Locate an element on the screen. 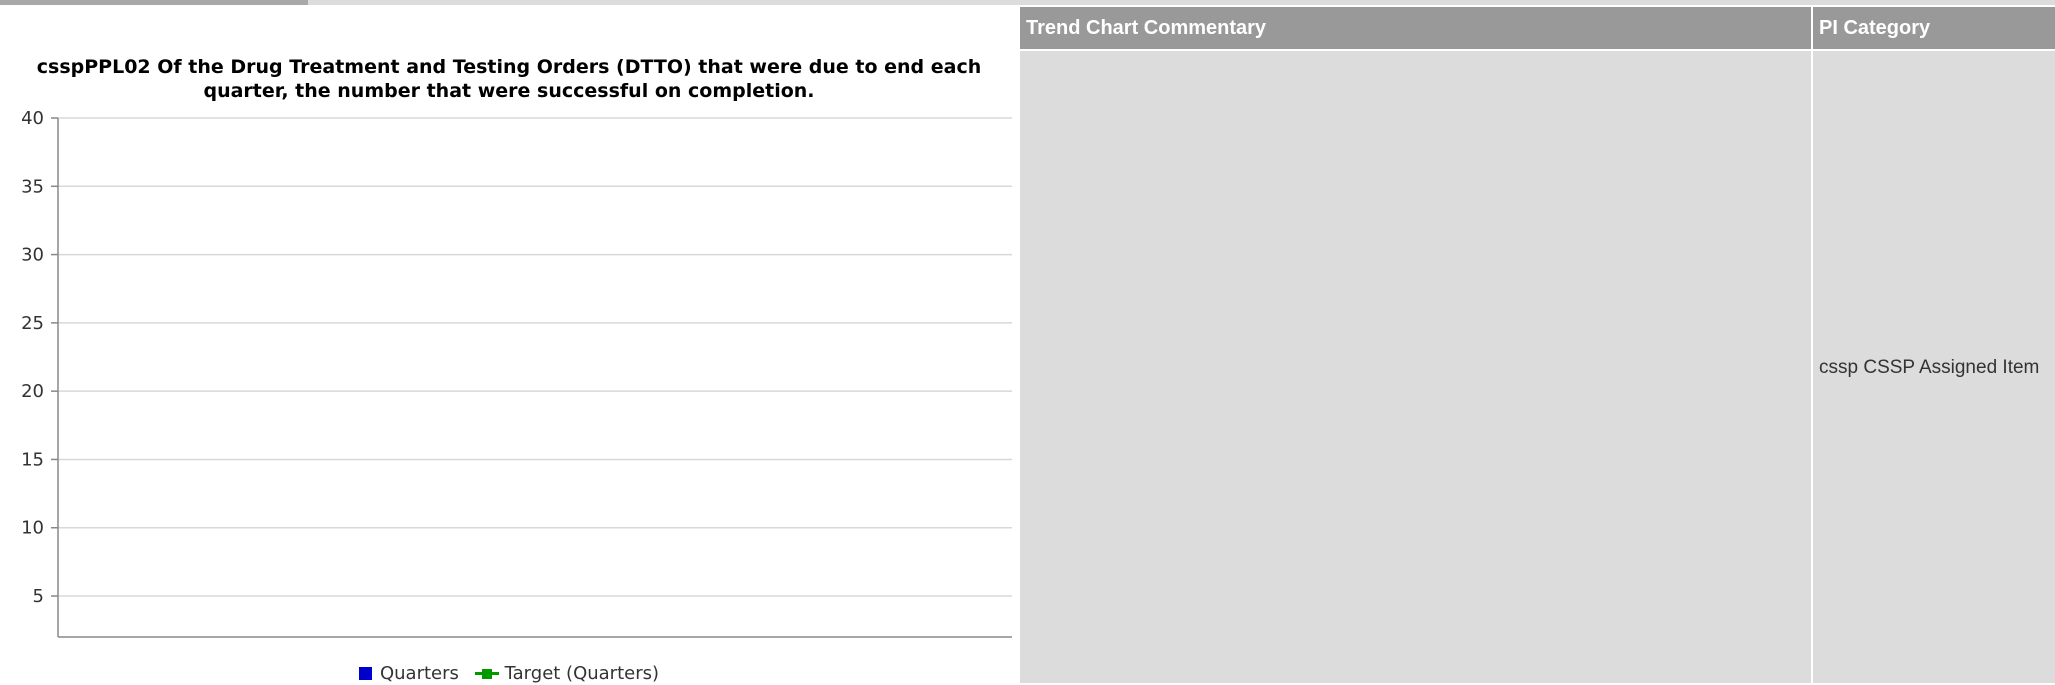 This screenshot has height=685, width=2055. header-trend-chart-commentary: Trend Chart Commentary is located at coordinates (1415, 28).